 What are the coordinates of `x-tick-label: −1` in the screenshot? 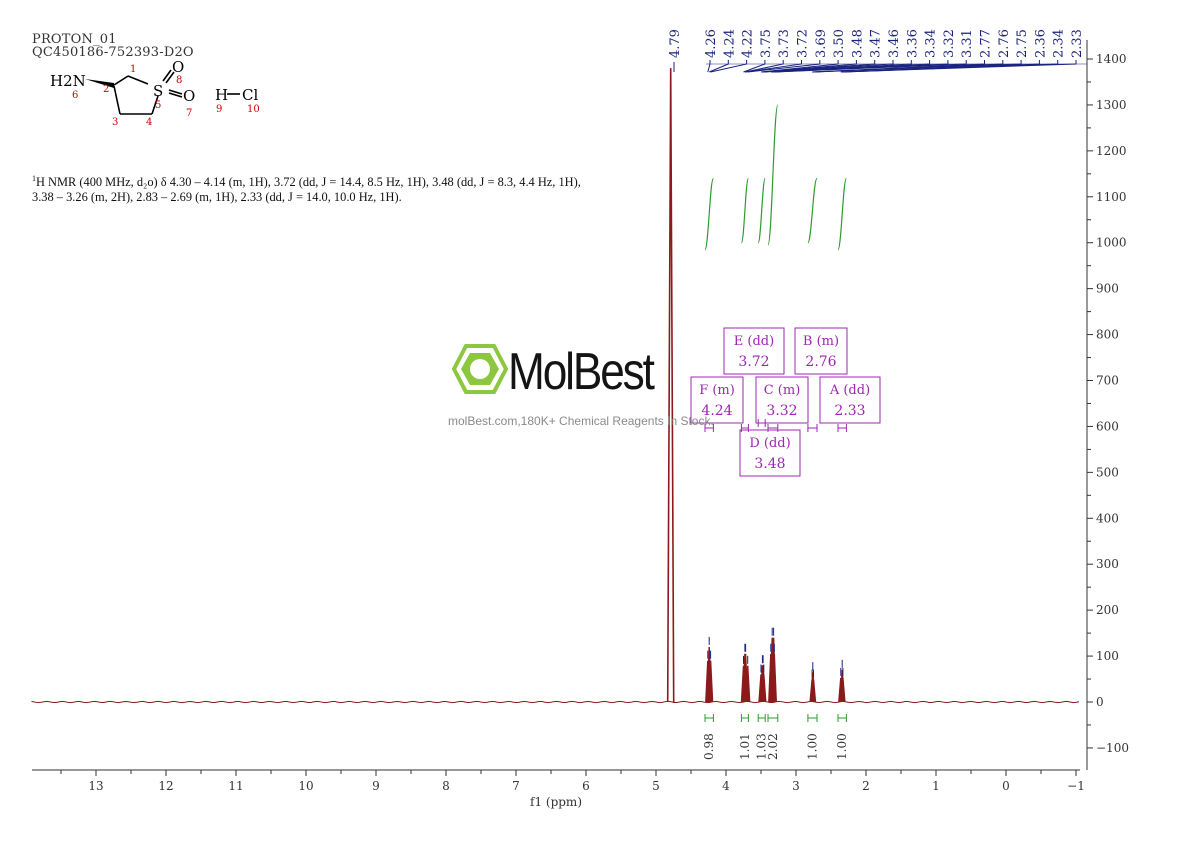 It's located at (1076, 786).